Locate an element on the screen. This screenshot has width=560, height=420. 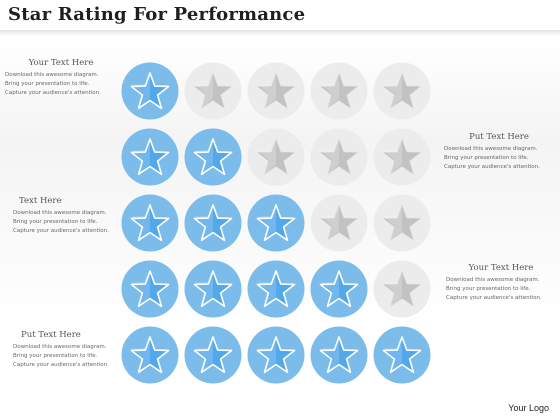
logo-text: Your Logo is located at coordinates (528, 408).